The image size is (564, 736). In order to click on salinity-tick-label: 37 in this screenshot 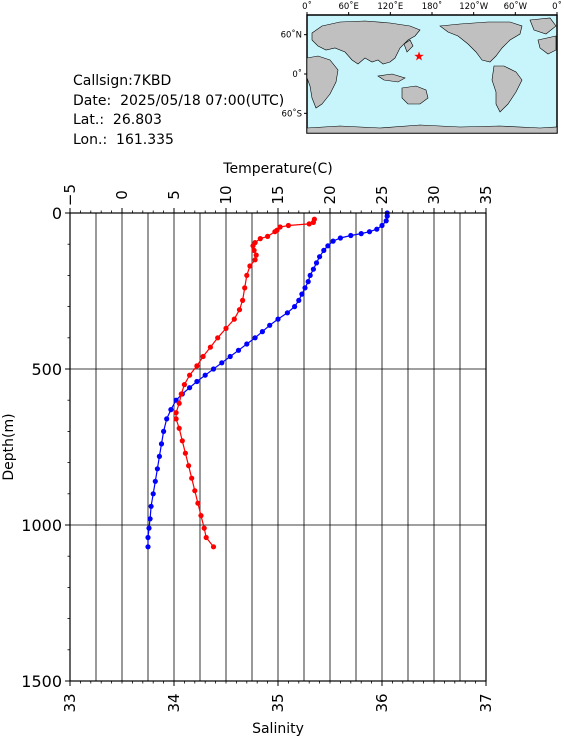, I will do `click(486, 702)`.